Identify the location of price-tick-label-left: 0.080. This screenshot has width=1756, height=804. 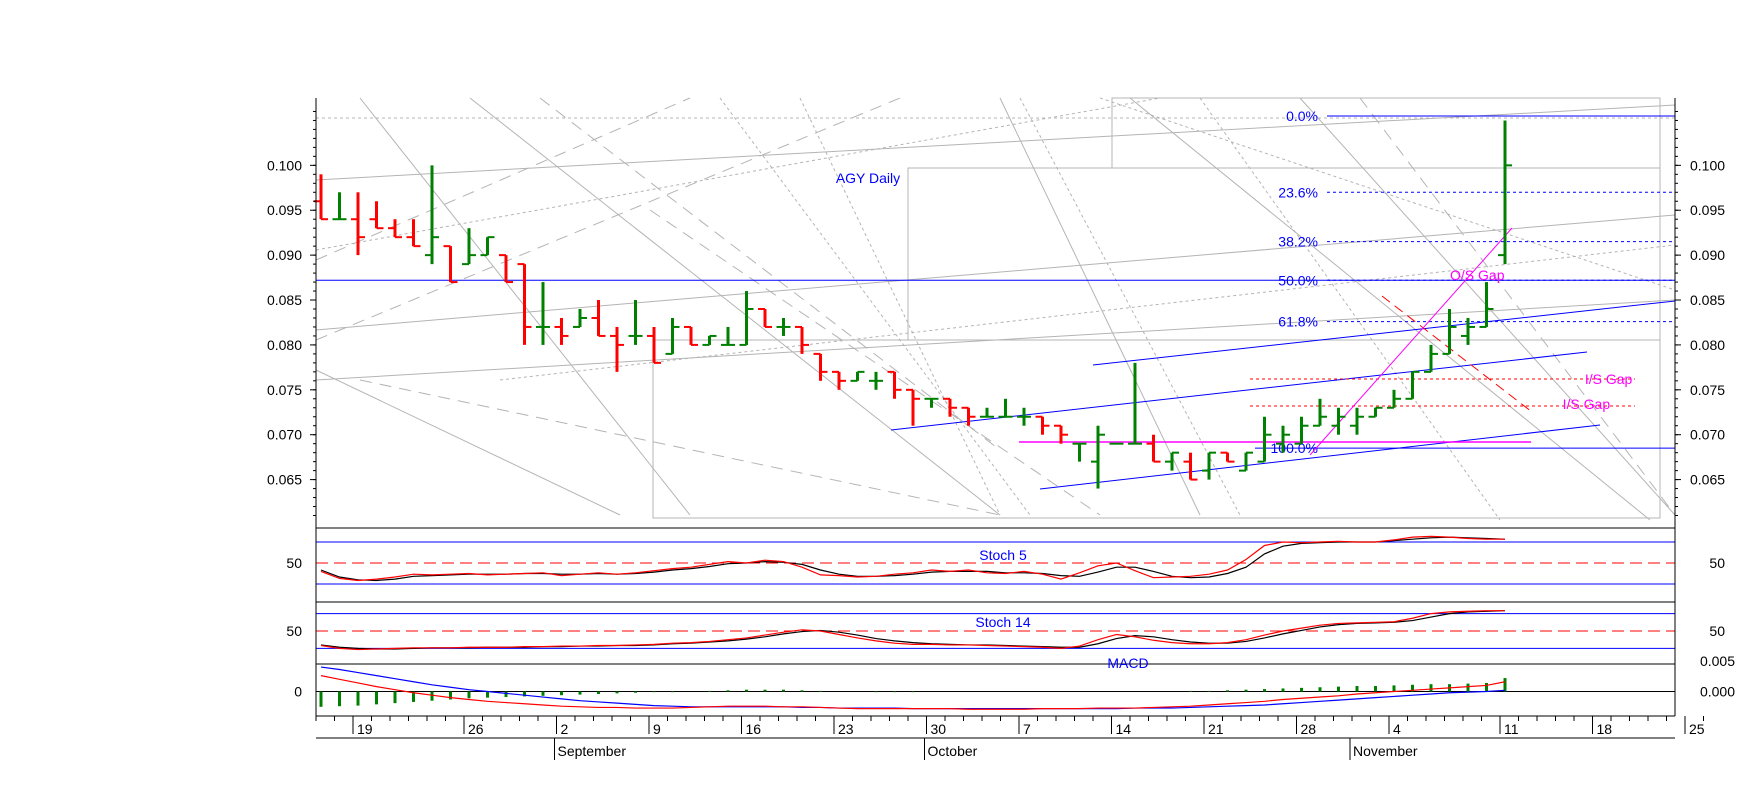
(284, 345).